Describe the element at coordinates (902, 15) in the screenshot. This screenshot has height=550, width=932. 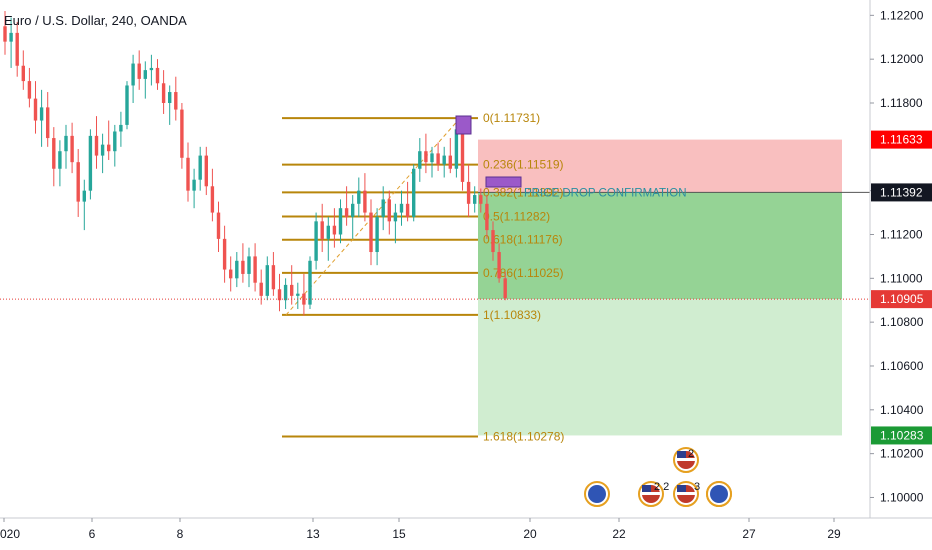
I see `price-tick-label: 1.12200` at that location.